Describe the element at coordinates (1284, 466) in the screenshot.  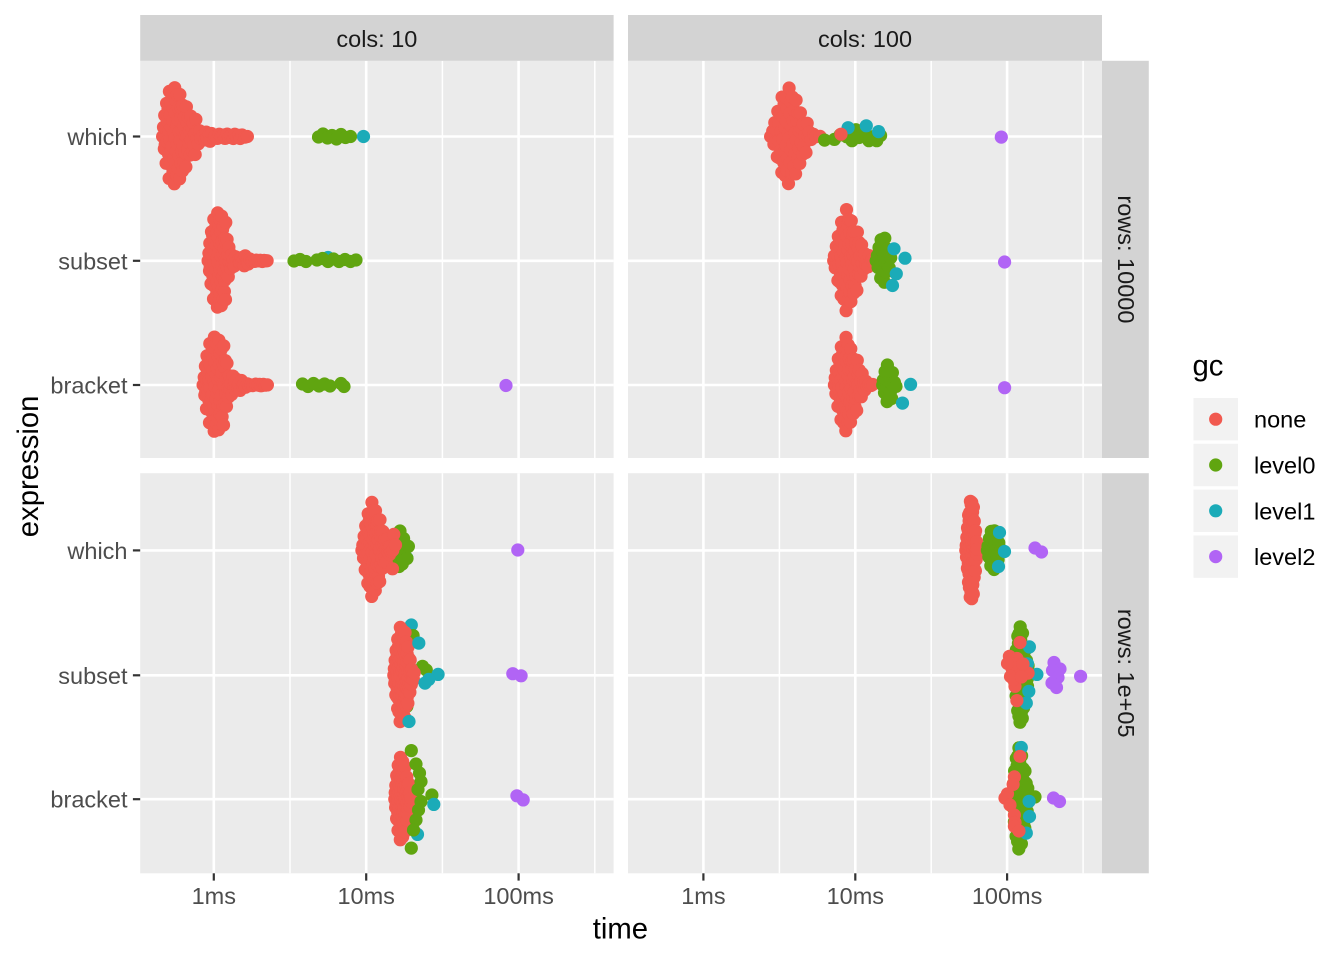
I see `svg-text: level0` at that location.